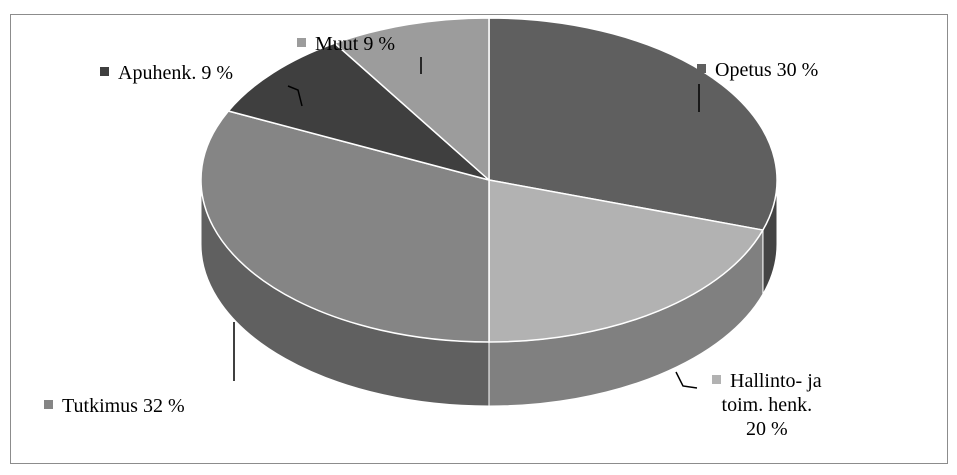 The height and width of the screenshot is (475, 957). I want to click on label-hallinto-line3: 20 %, so click(766, 429).